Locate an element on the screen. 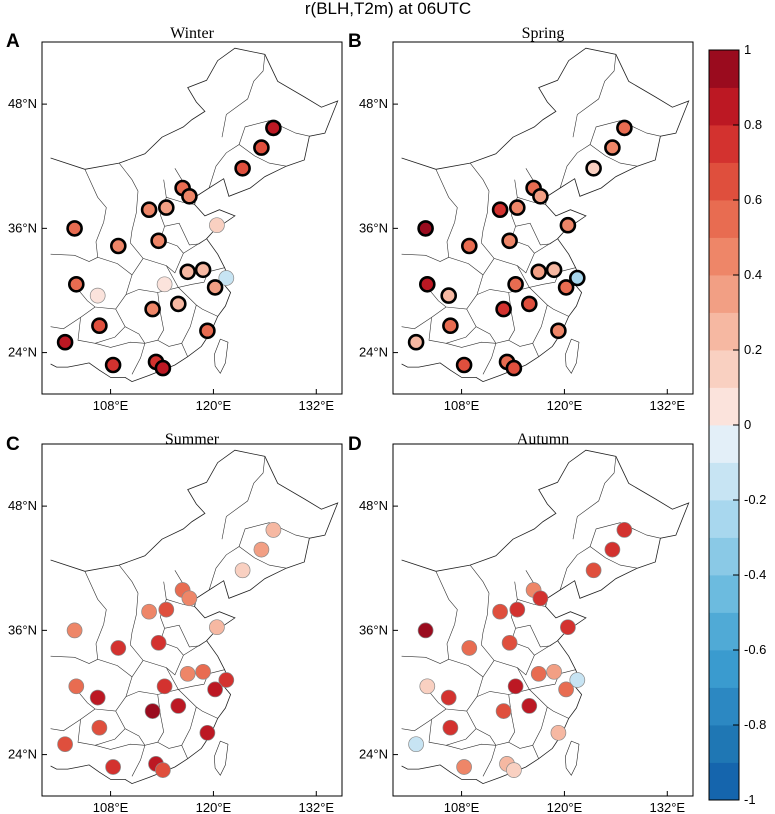 The image size is (775, 814). station-point-a-22: r = 0.5 is located at coordinates (207, 331).